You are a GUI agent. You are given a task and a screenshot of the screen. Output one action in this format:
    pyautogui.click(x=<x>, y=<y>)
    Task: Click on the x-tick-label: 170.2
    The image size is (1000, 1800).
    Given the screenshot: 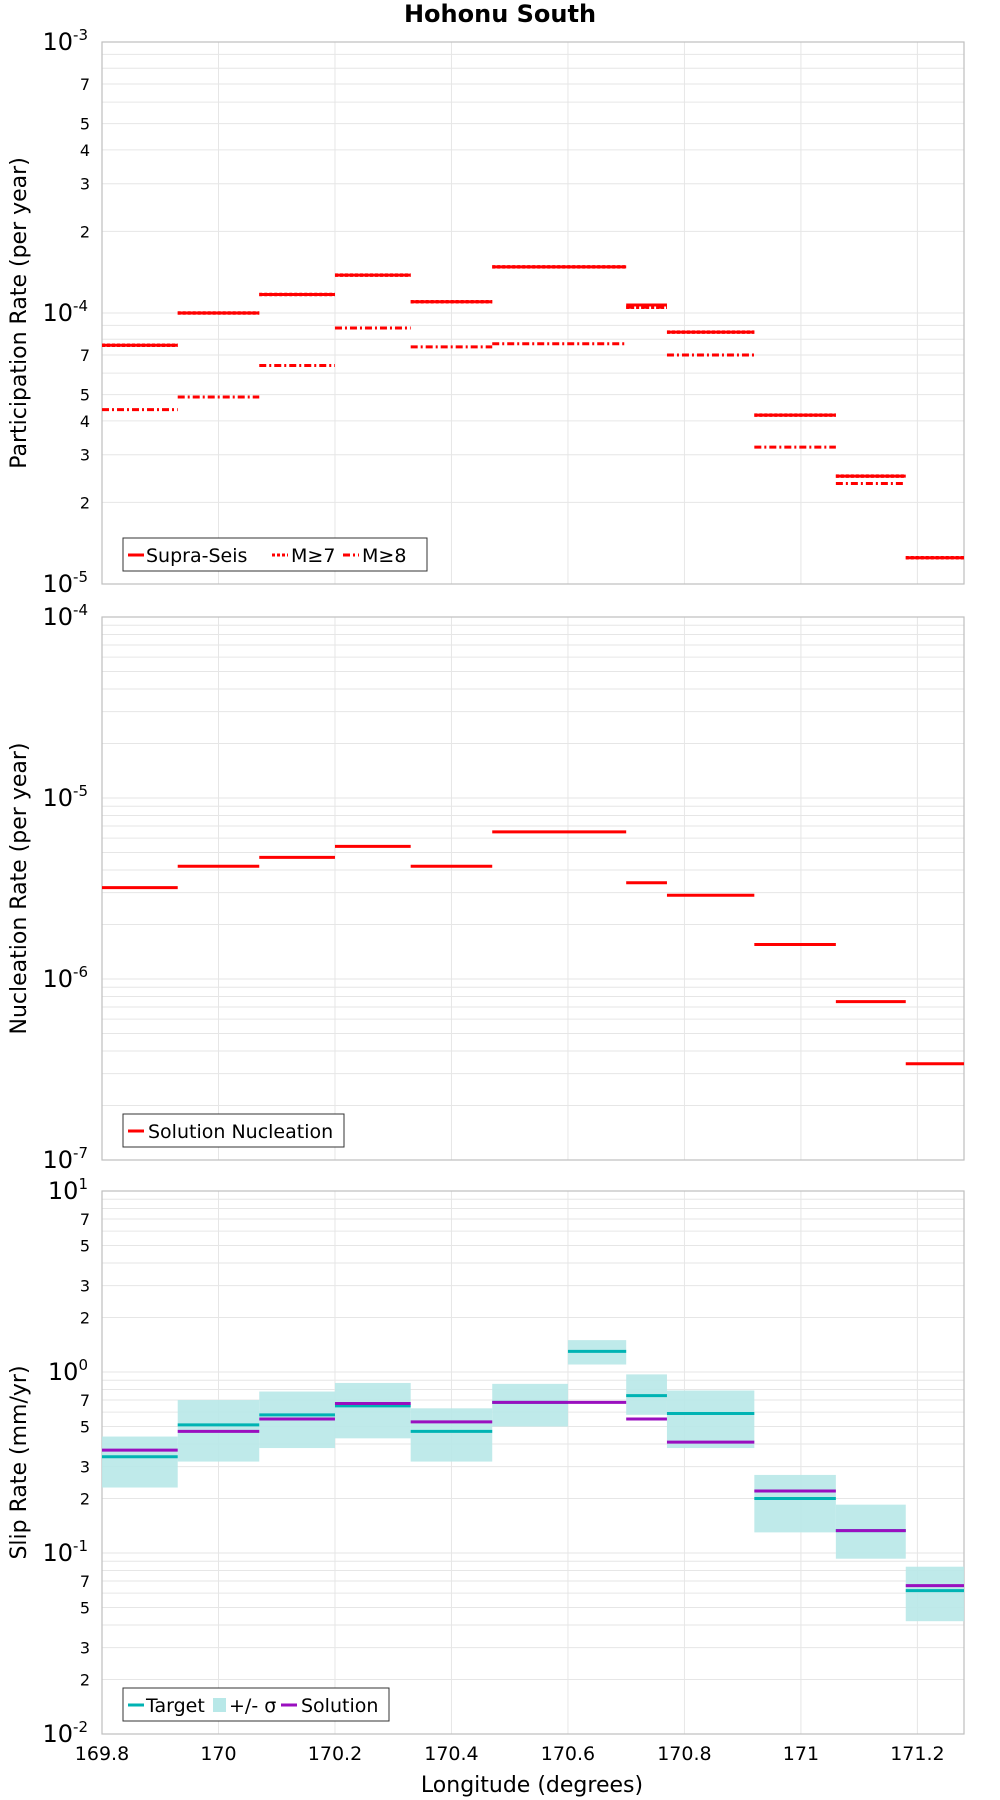 What is the action you would take?
    pyautogui.click(x=335, y=1754)
    